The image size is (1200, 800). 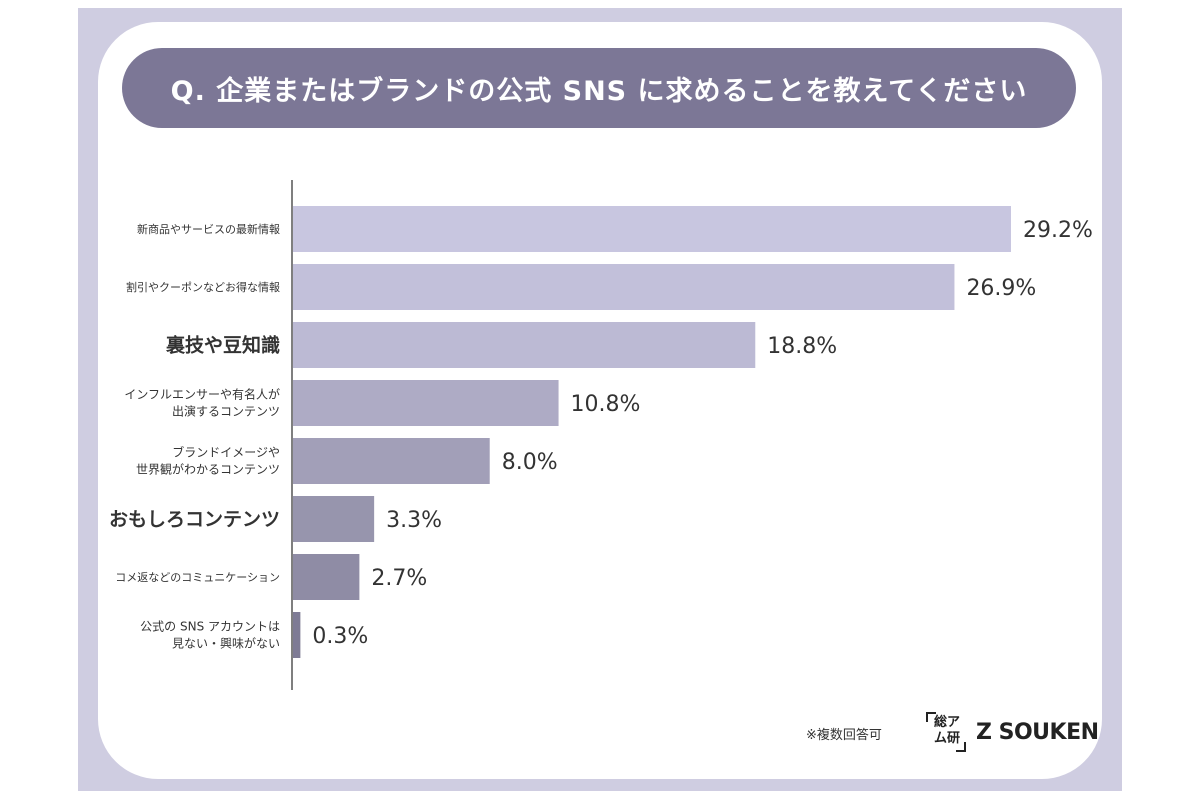 I want to click on category-label: 公式の SNS アカウントは見ない・興味がない, so click(x=210, y=635).